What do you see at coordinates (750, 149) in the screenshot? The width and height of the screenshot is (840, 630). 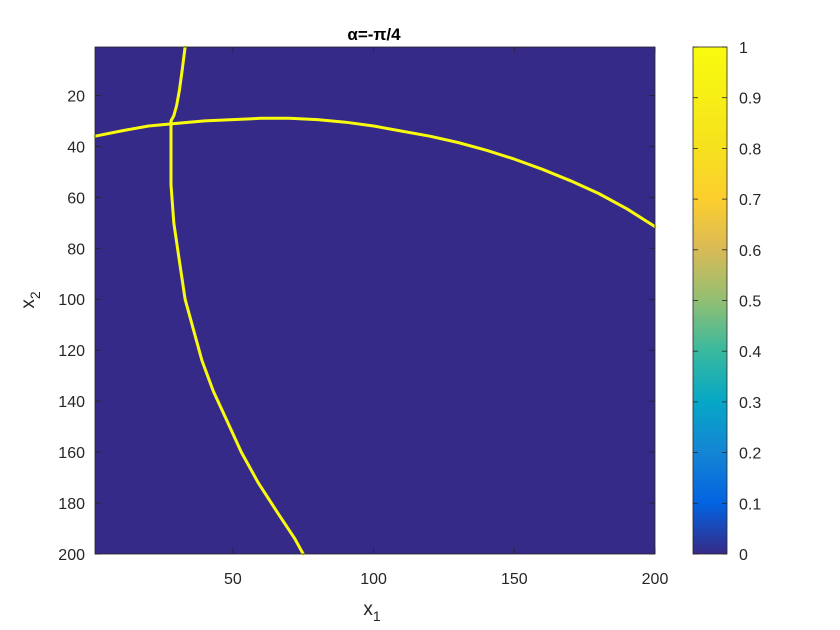 I see `colorbar-tick-label: 0.8` at bounding box center [750, 149].